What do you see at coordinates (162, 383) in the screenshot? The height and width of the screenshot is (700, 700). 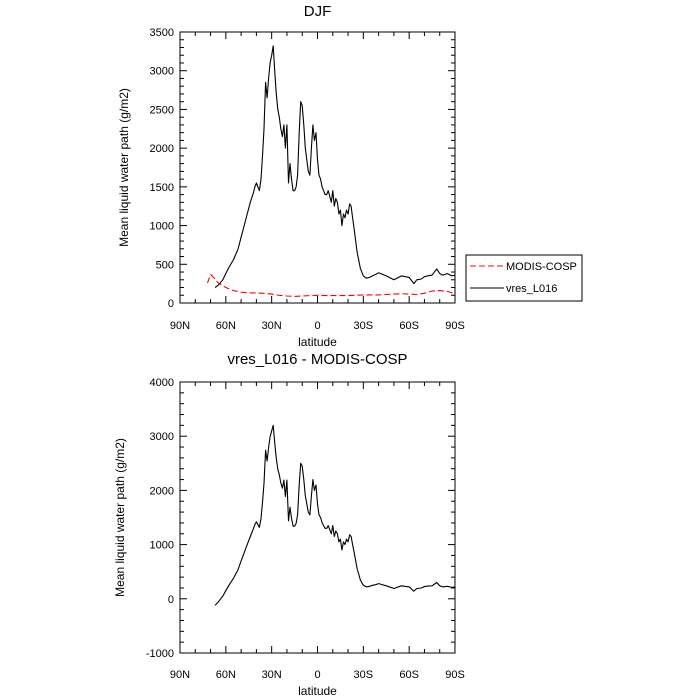 I see `y-tick-label: 4000` at bounding box center [162, 383].